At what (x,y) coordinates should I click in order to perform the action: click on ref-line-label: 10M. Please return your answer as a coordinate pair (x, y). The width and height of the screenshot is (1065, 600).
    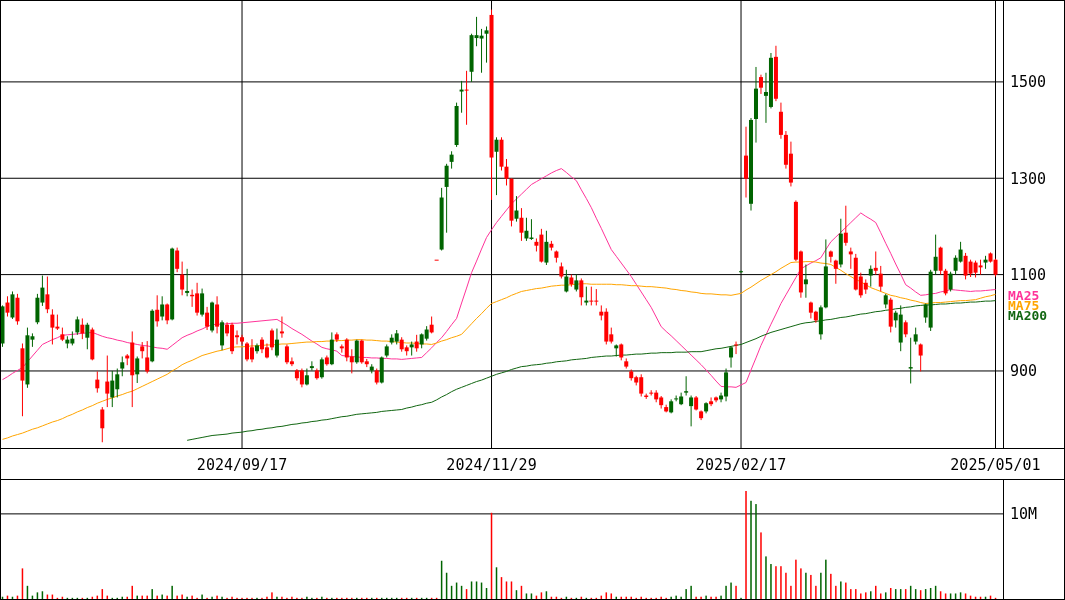
    Looking at the image, I should click on (1024, 514).